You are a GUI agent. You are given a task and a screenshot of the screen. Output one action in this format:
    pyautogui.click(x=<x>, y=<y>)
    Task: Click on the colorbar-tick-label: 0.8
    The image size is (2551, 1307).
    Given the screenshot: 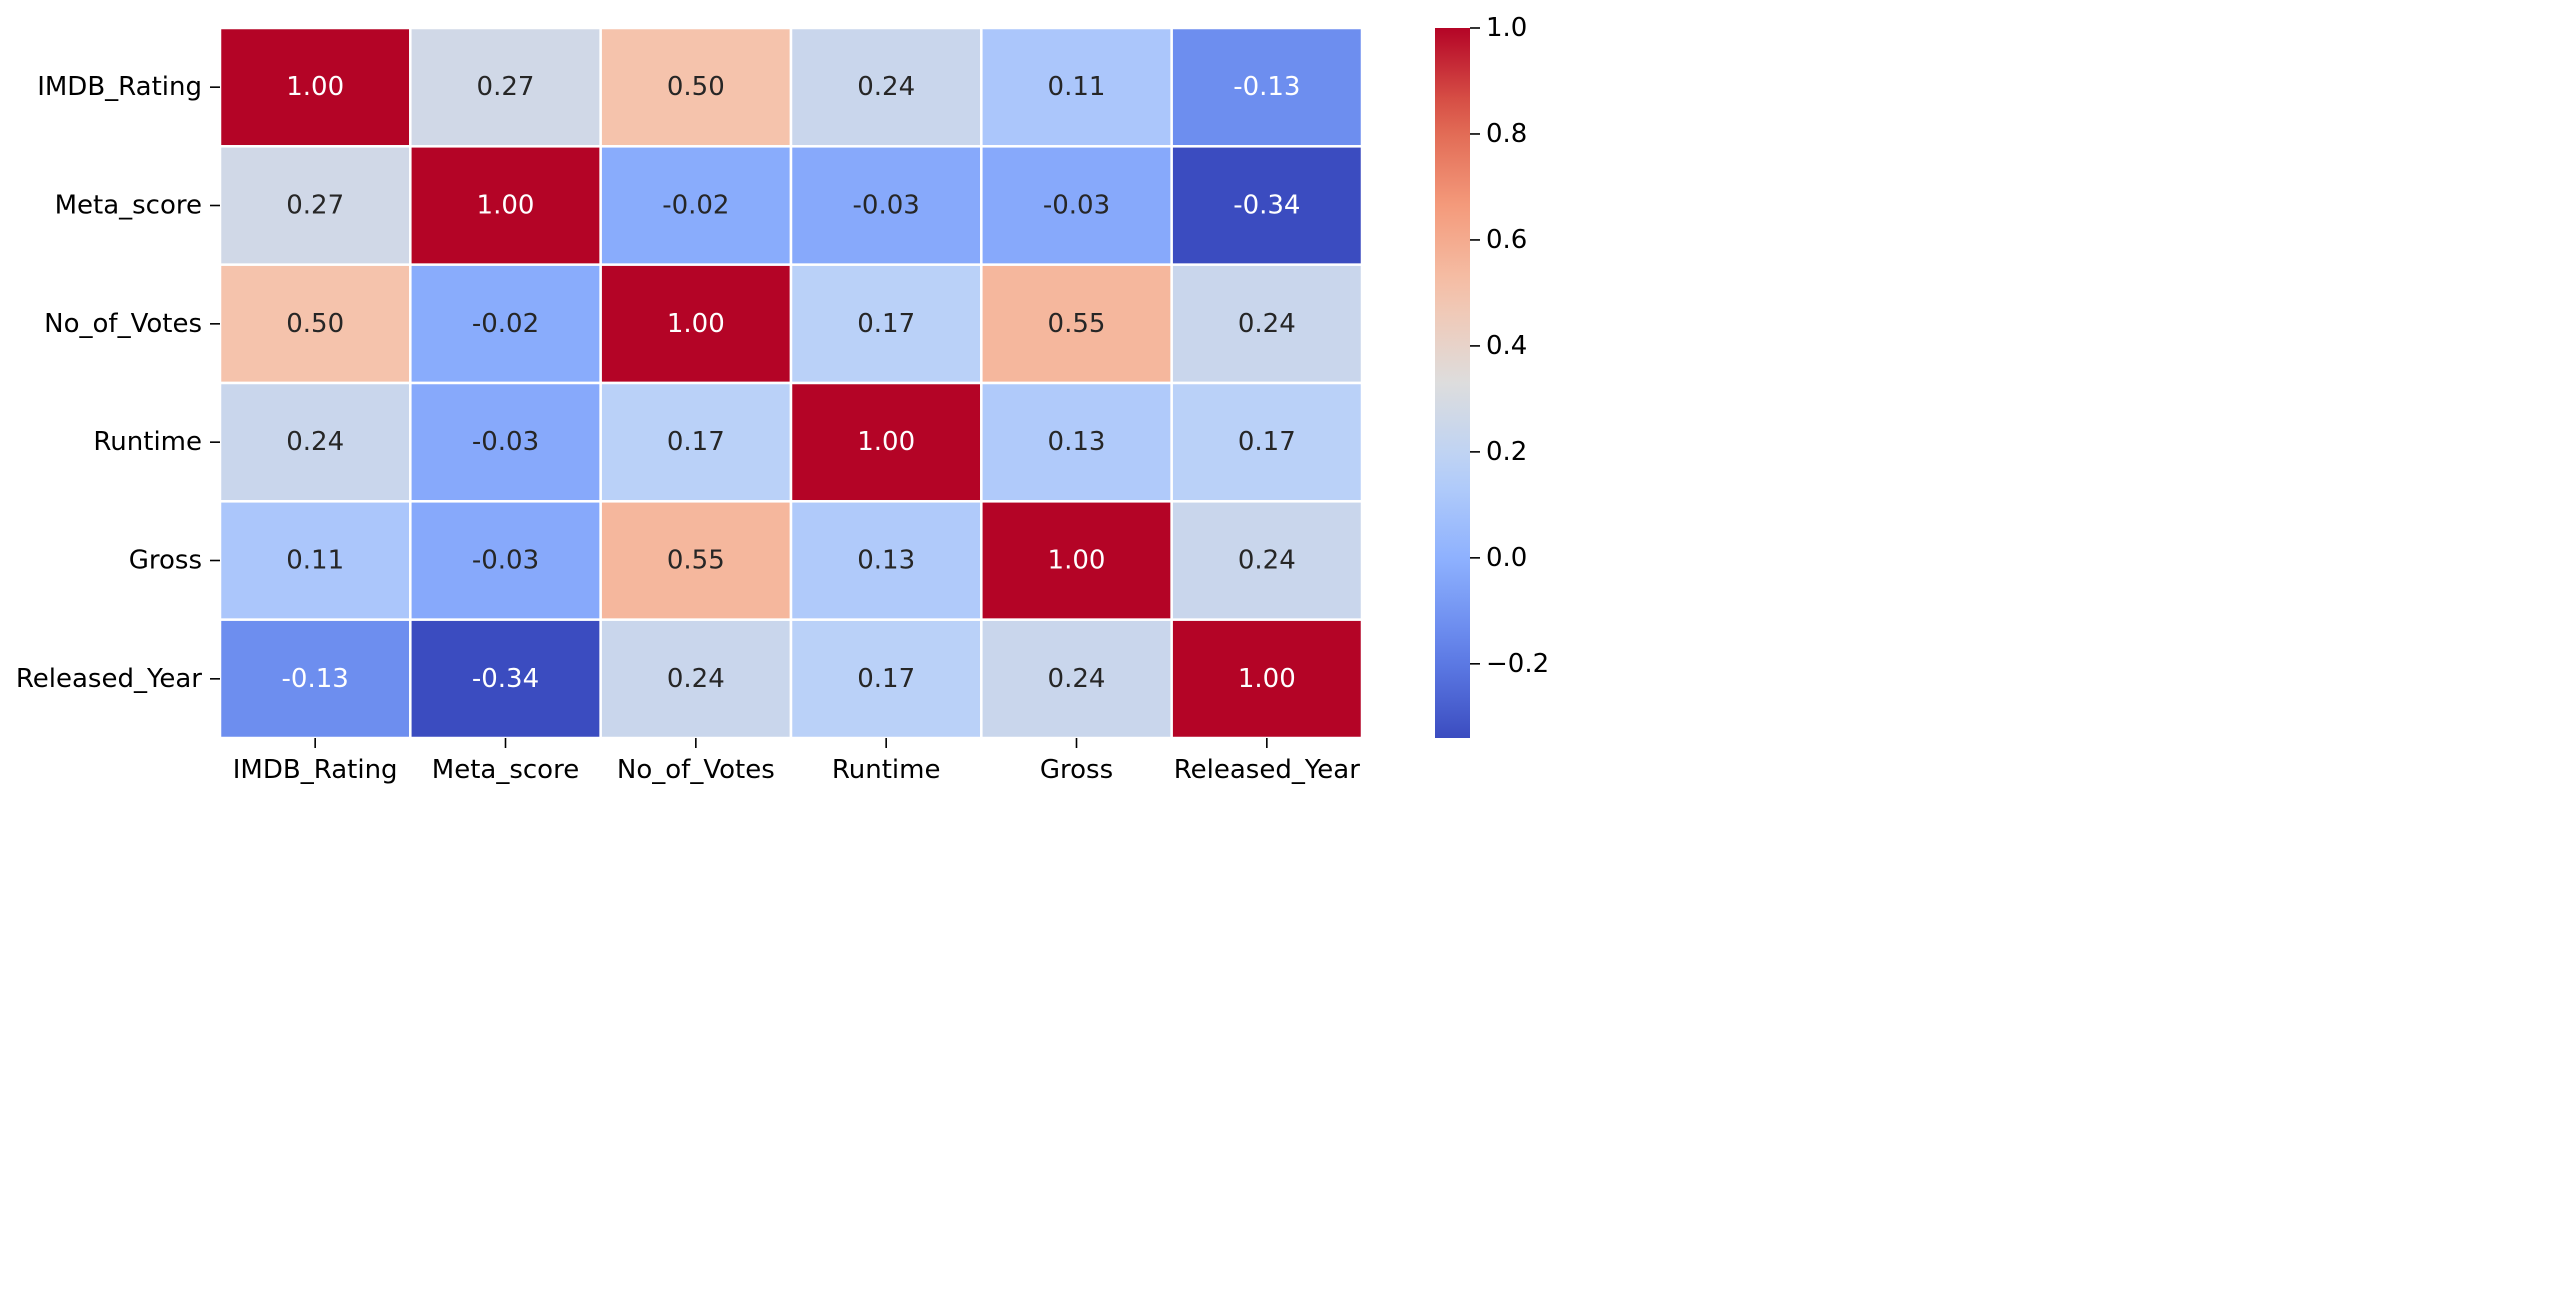 What is the action you would take?
    pyautogui.click(x=1506, y=134)
    